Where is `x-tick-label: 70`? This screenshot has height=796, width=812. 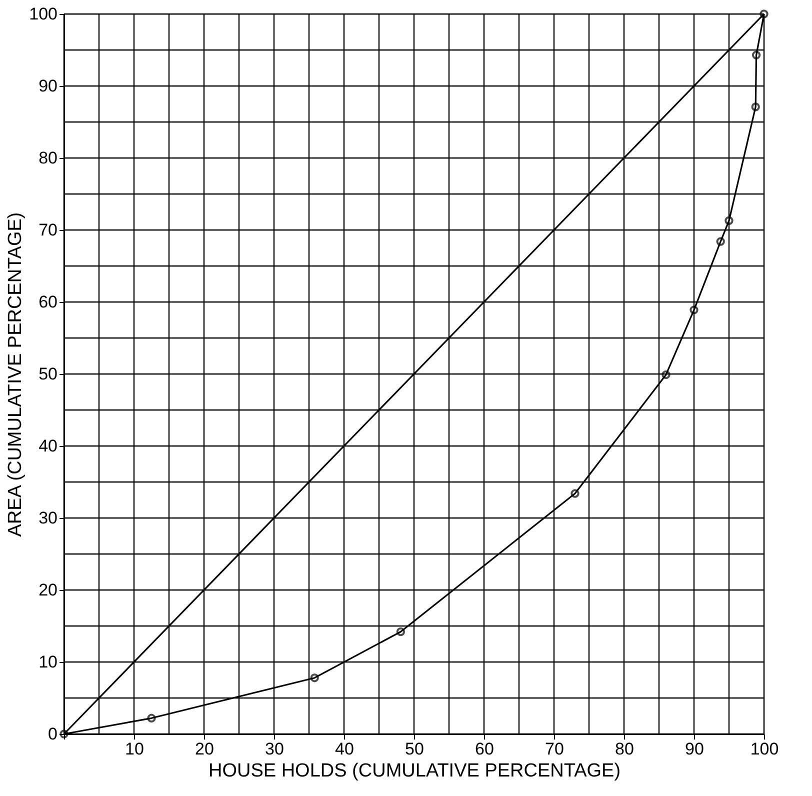 x-tick-label: 70 is located at coordinates (554, 749).